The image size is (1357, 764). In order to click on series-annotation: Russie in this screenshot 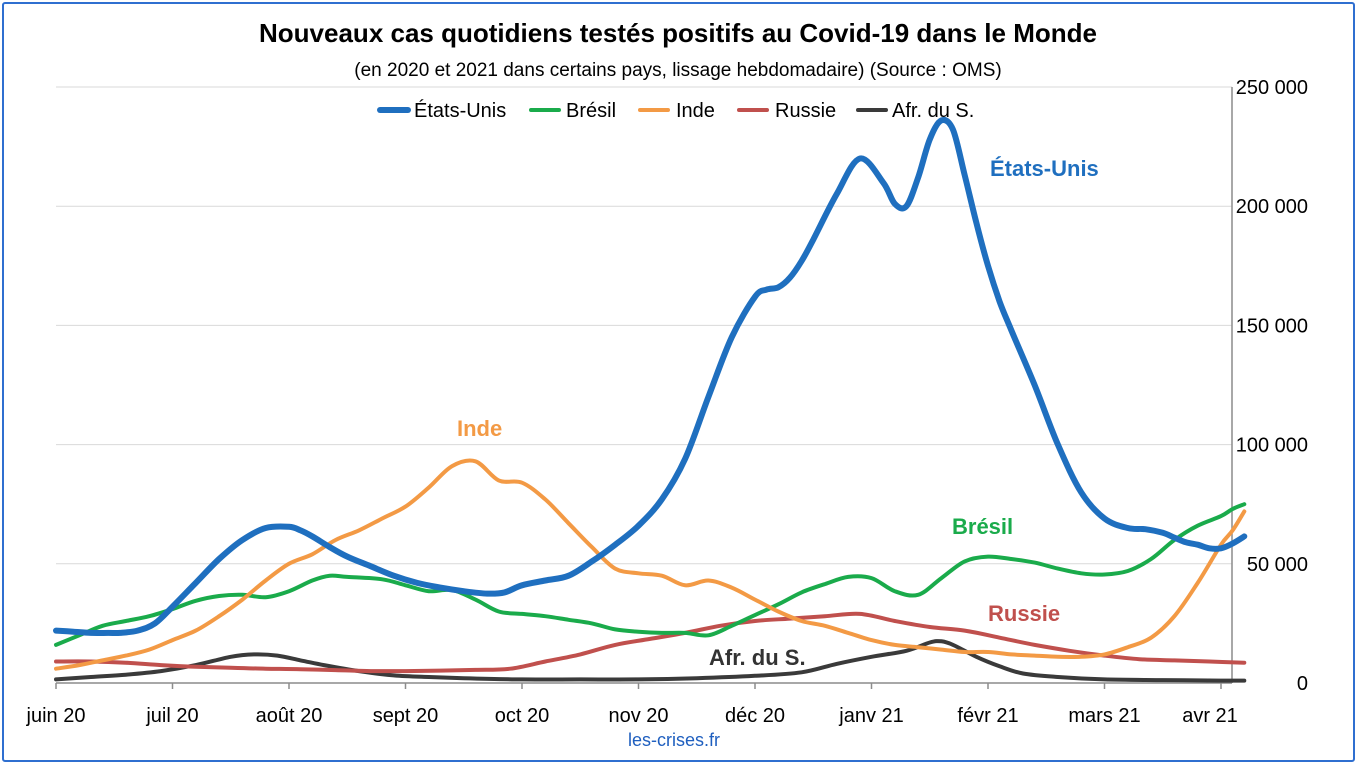, I will do `click(1024, 613)`.